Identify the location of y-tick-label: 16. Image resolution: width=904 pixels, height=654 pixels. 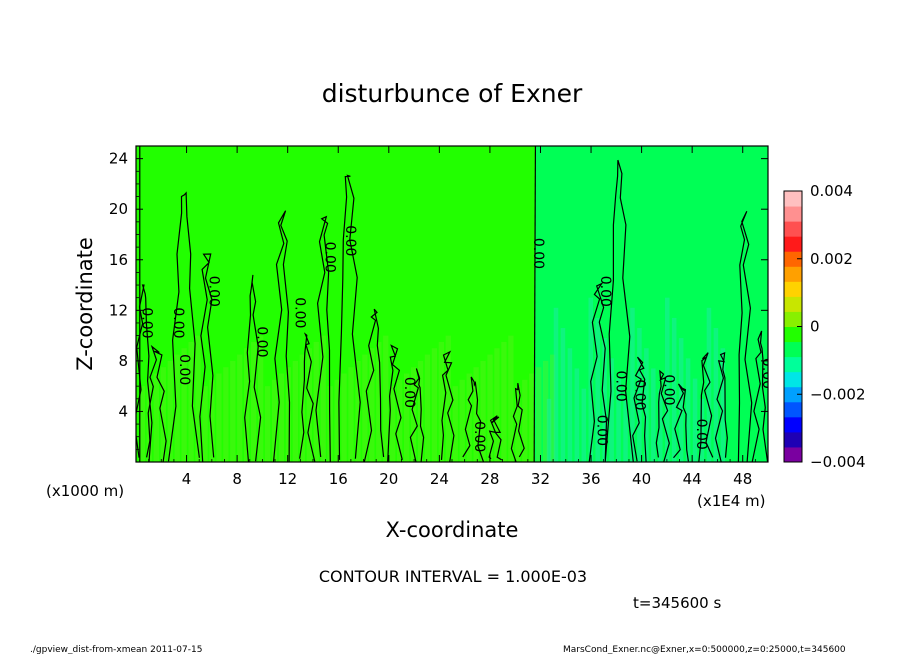
(118, 260).